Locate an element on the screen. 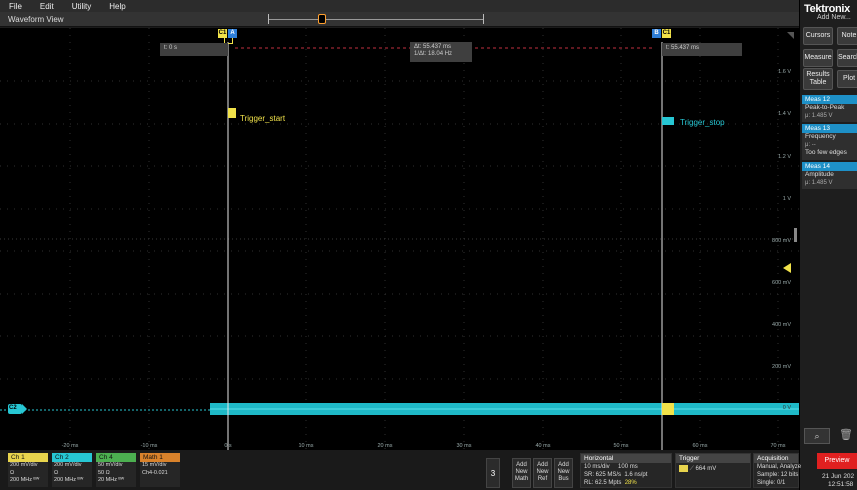 Image resolution: width=857 pixels, height=490 pixels. results-table-button: Results Table is located at coordinates (818, 79).